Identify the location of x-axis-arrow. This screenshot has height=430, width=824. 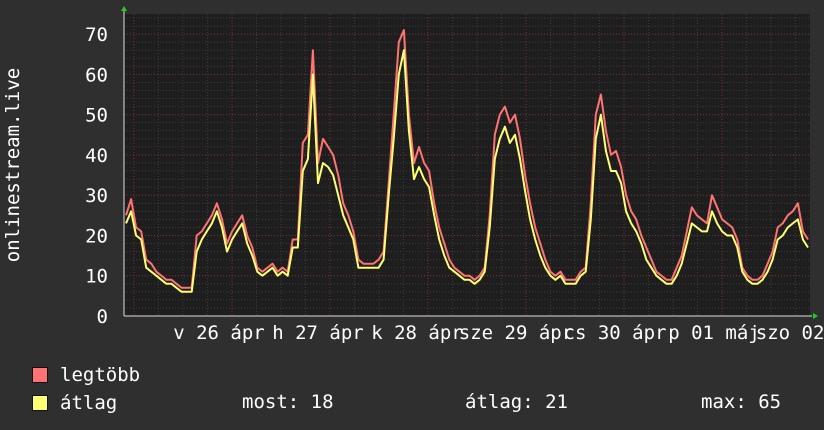
(815, 316).